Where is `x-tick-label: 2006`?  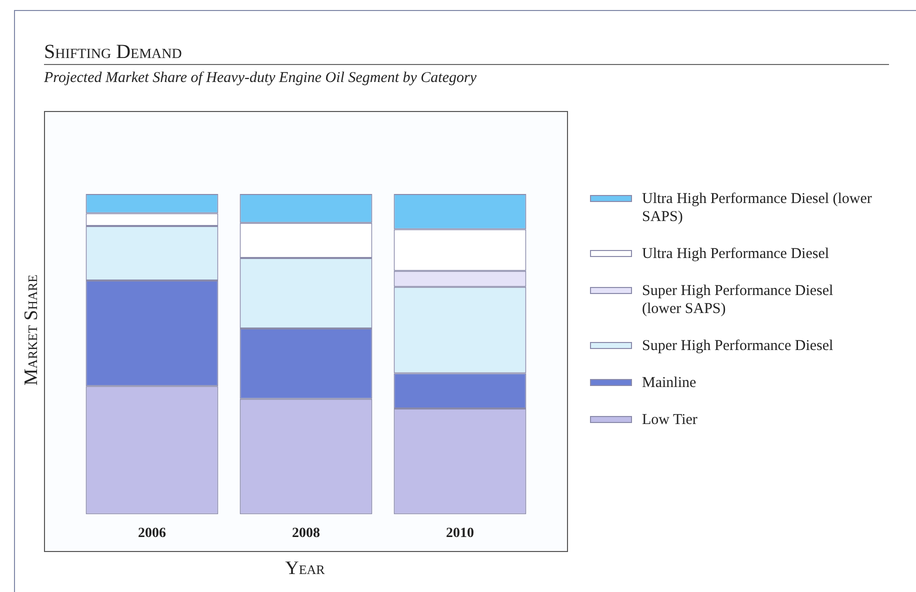
x-tick-label: 2006 is located at coordinates (152, 534).